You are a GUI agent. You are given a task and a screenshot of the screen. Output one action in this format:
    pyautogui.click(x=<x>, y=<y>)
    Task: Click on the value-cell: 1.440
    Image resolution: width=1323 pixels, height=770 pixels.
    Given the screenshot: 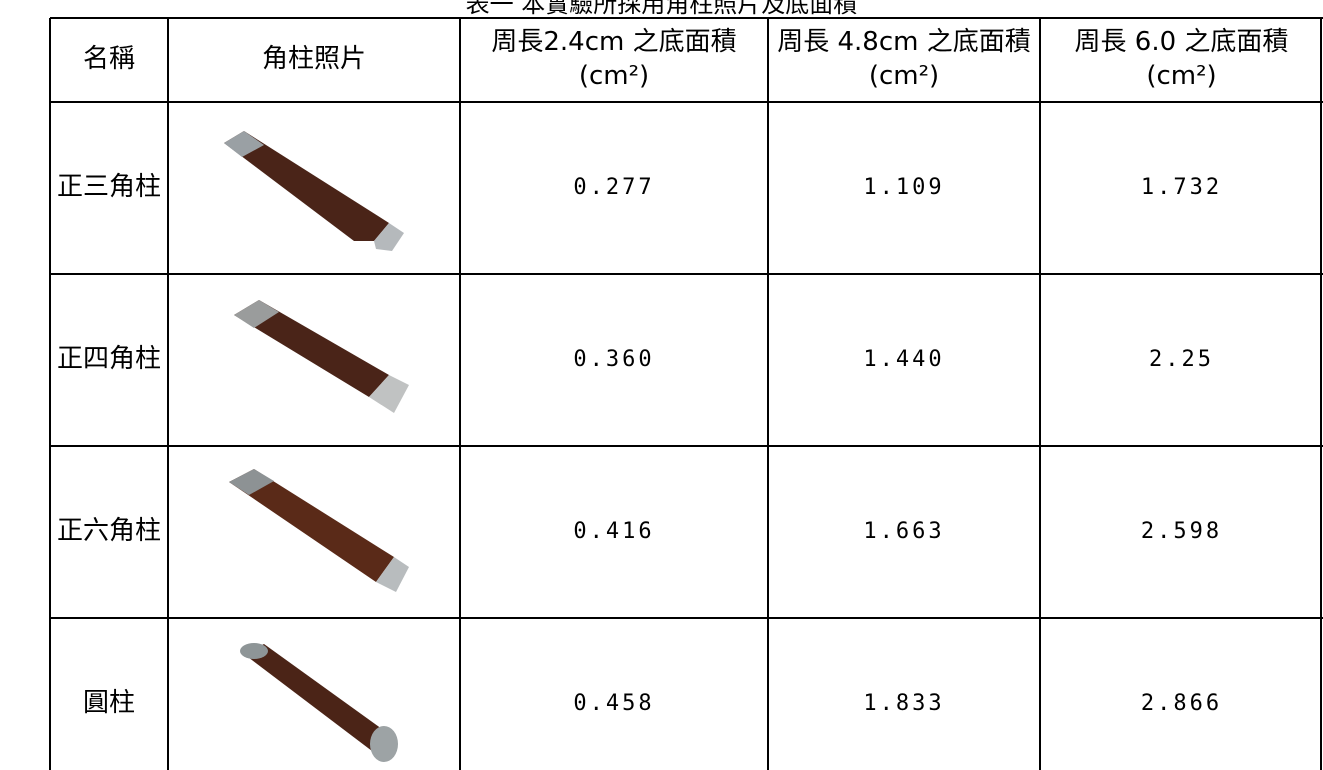 What is the action you would take?
    pyautogui.click(x=904, y=359)
    